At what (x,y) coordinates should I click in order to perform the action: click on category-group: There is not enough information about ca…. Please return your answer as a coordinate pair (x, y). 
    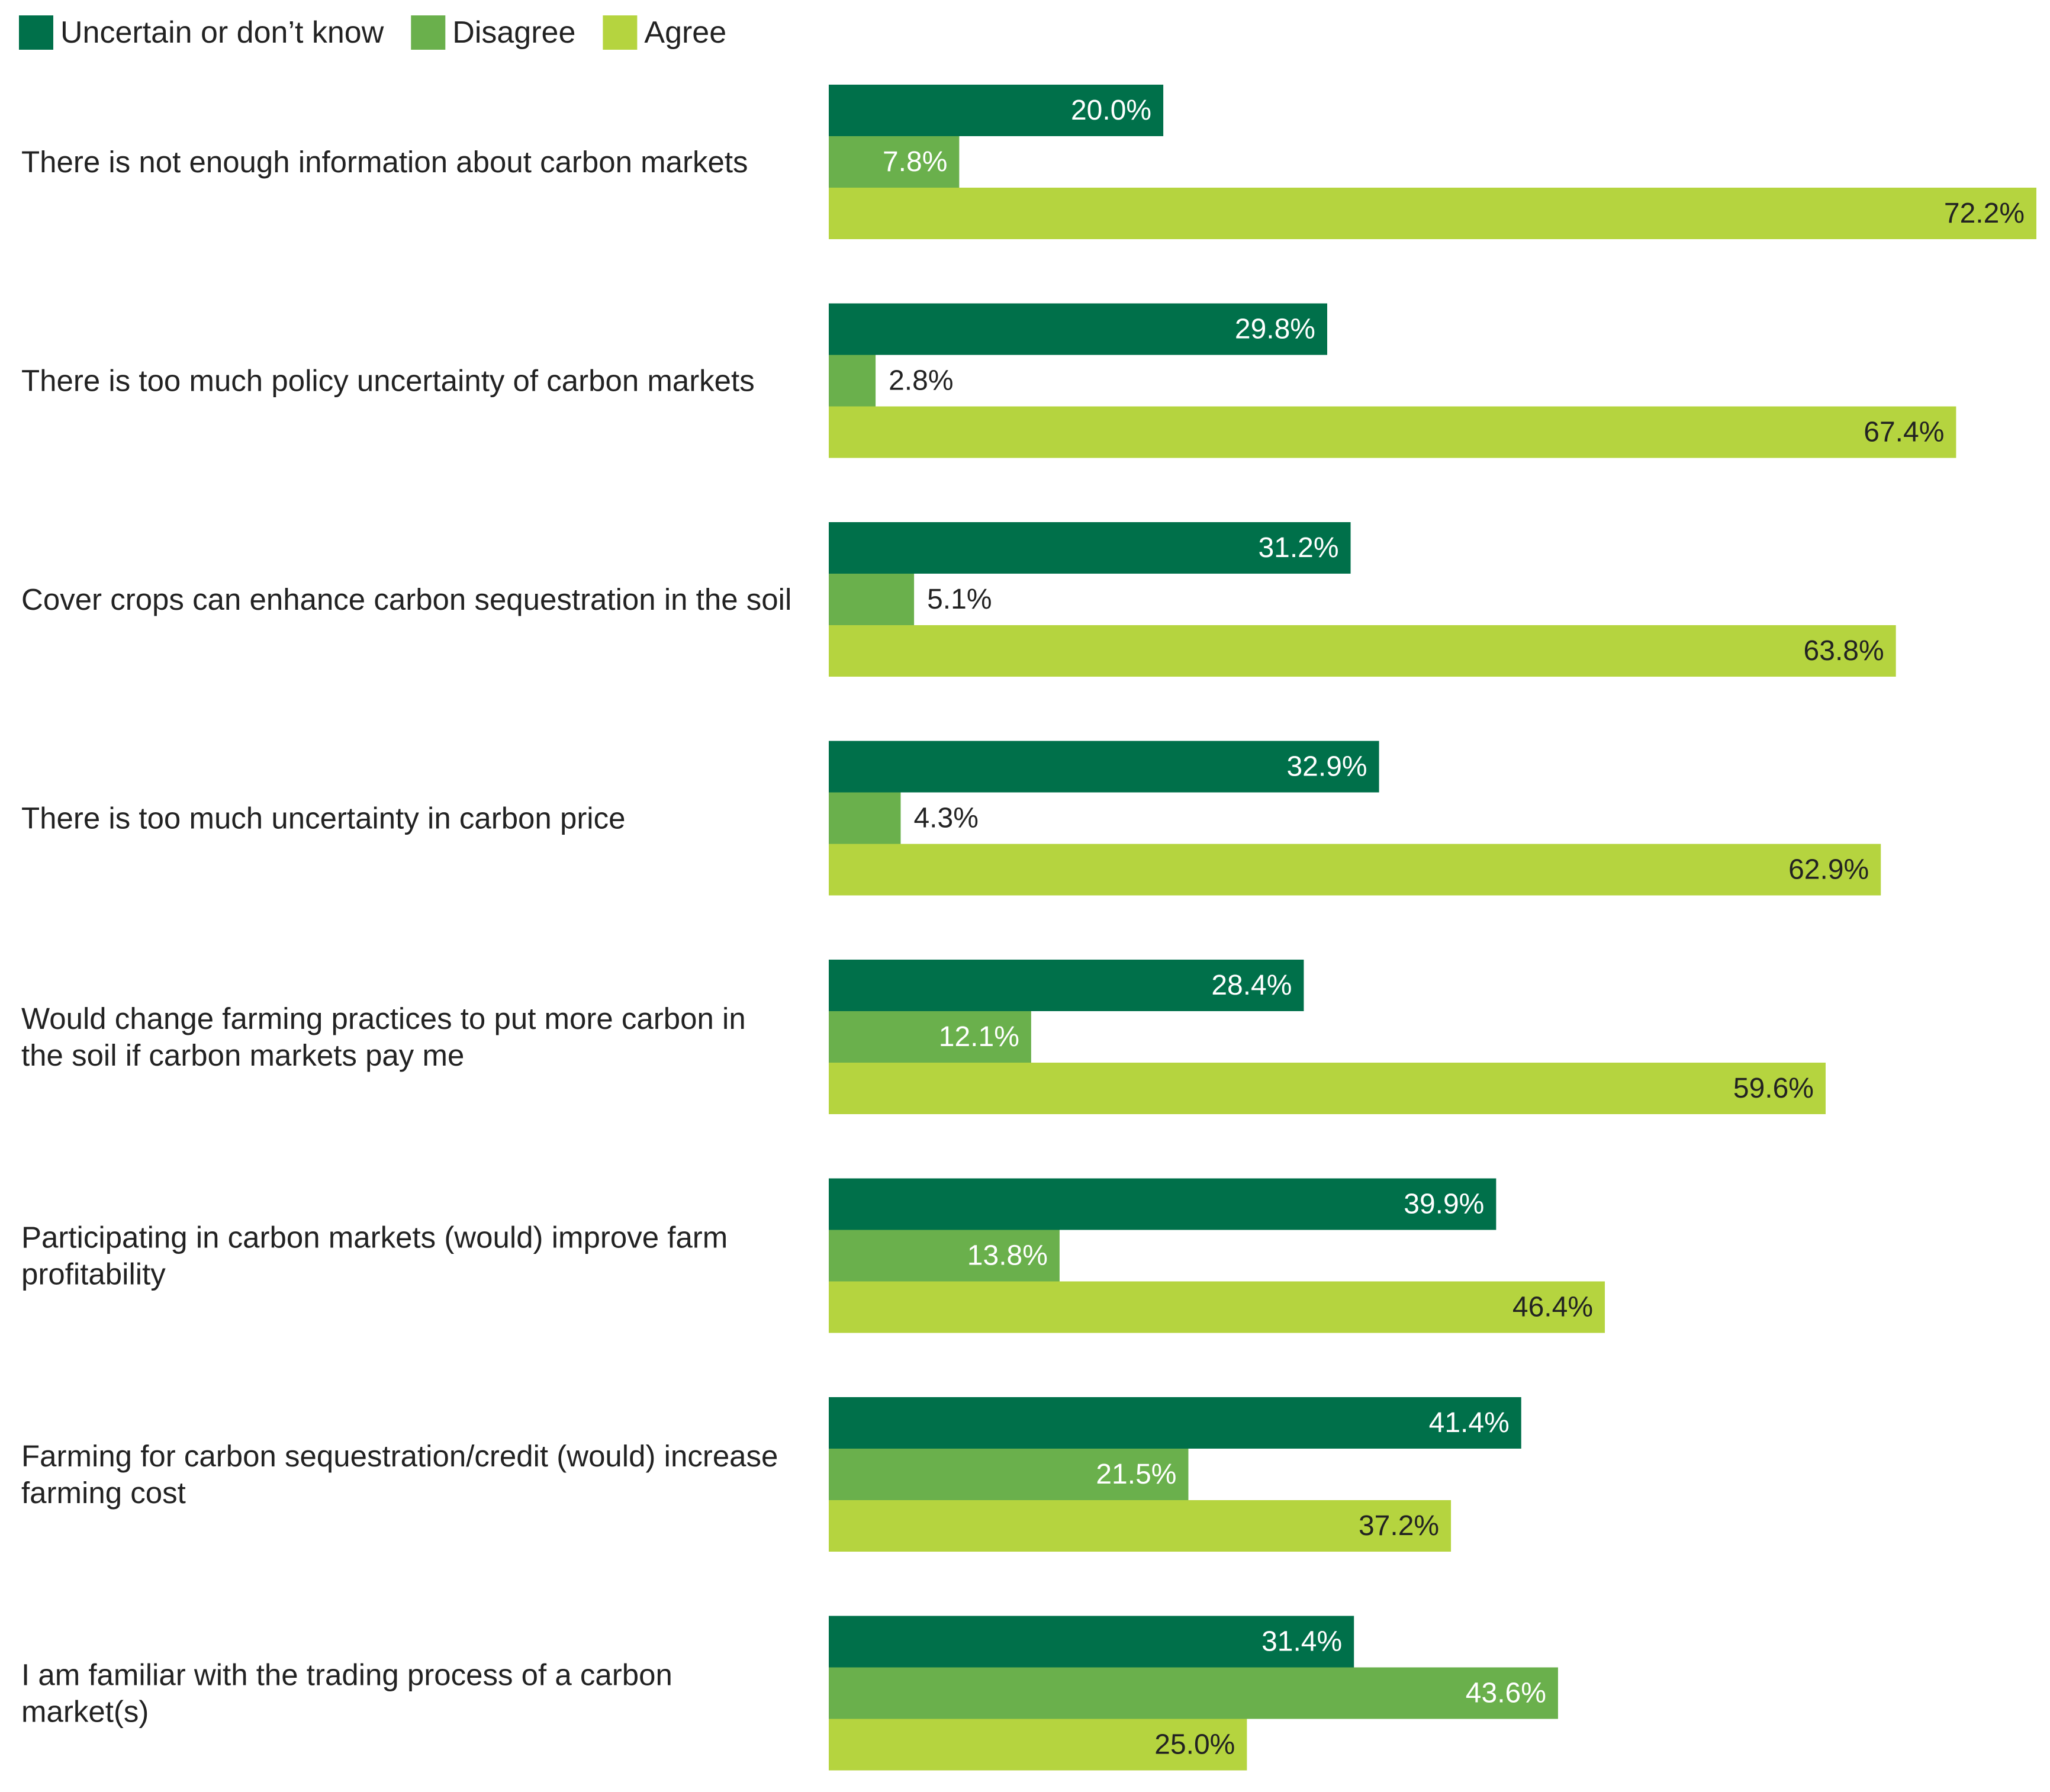
    Looking at the image, I should click on (1028, 162).